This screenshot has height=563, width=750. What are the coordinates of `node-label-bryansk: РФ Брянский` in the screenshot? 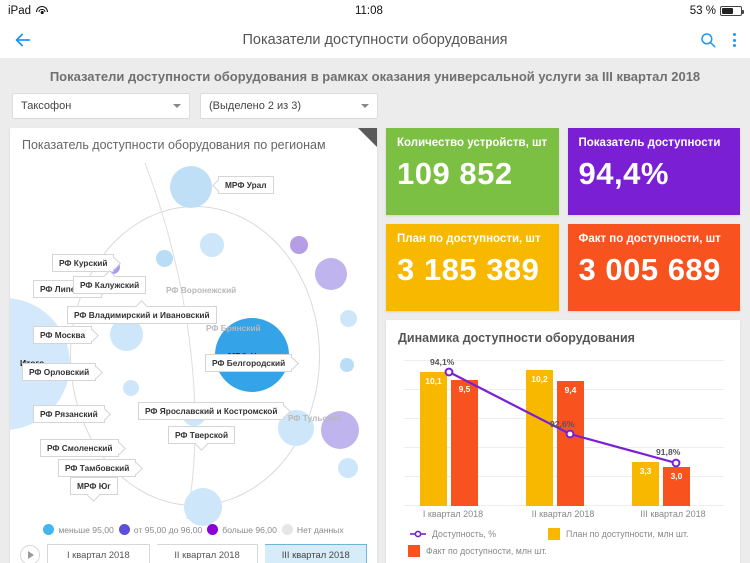 It's located at (233, 328).